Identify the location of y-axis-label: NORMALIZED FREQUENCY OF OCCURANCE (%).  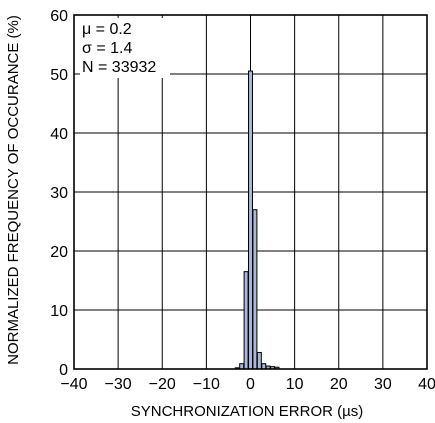
(13, 190).